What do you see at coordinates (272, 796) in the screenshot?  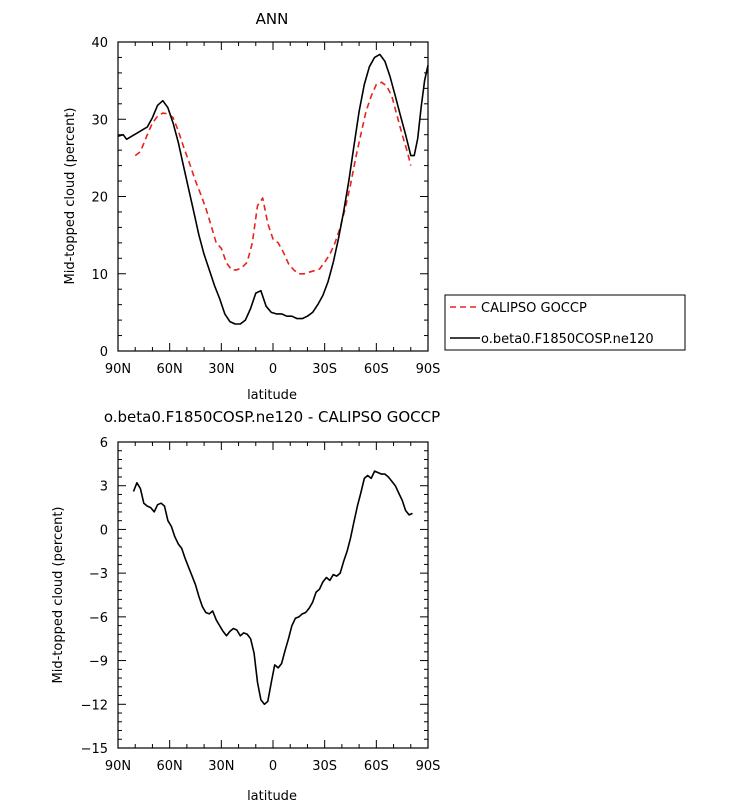 I see `x-axis-label-bottom: latitude` at bounding box center [272, 796].